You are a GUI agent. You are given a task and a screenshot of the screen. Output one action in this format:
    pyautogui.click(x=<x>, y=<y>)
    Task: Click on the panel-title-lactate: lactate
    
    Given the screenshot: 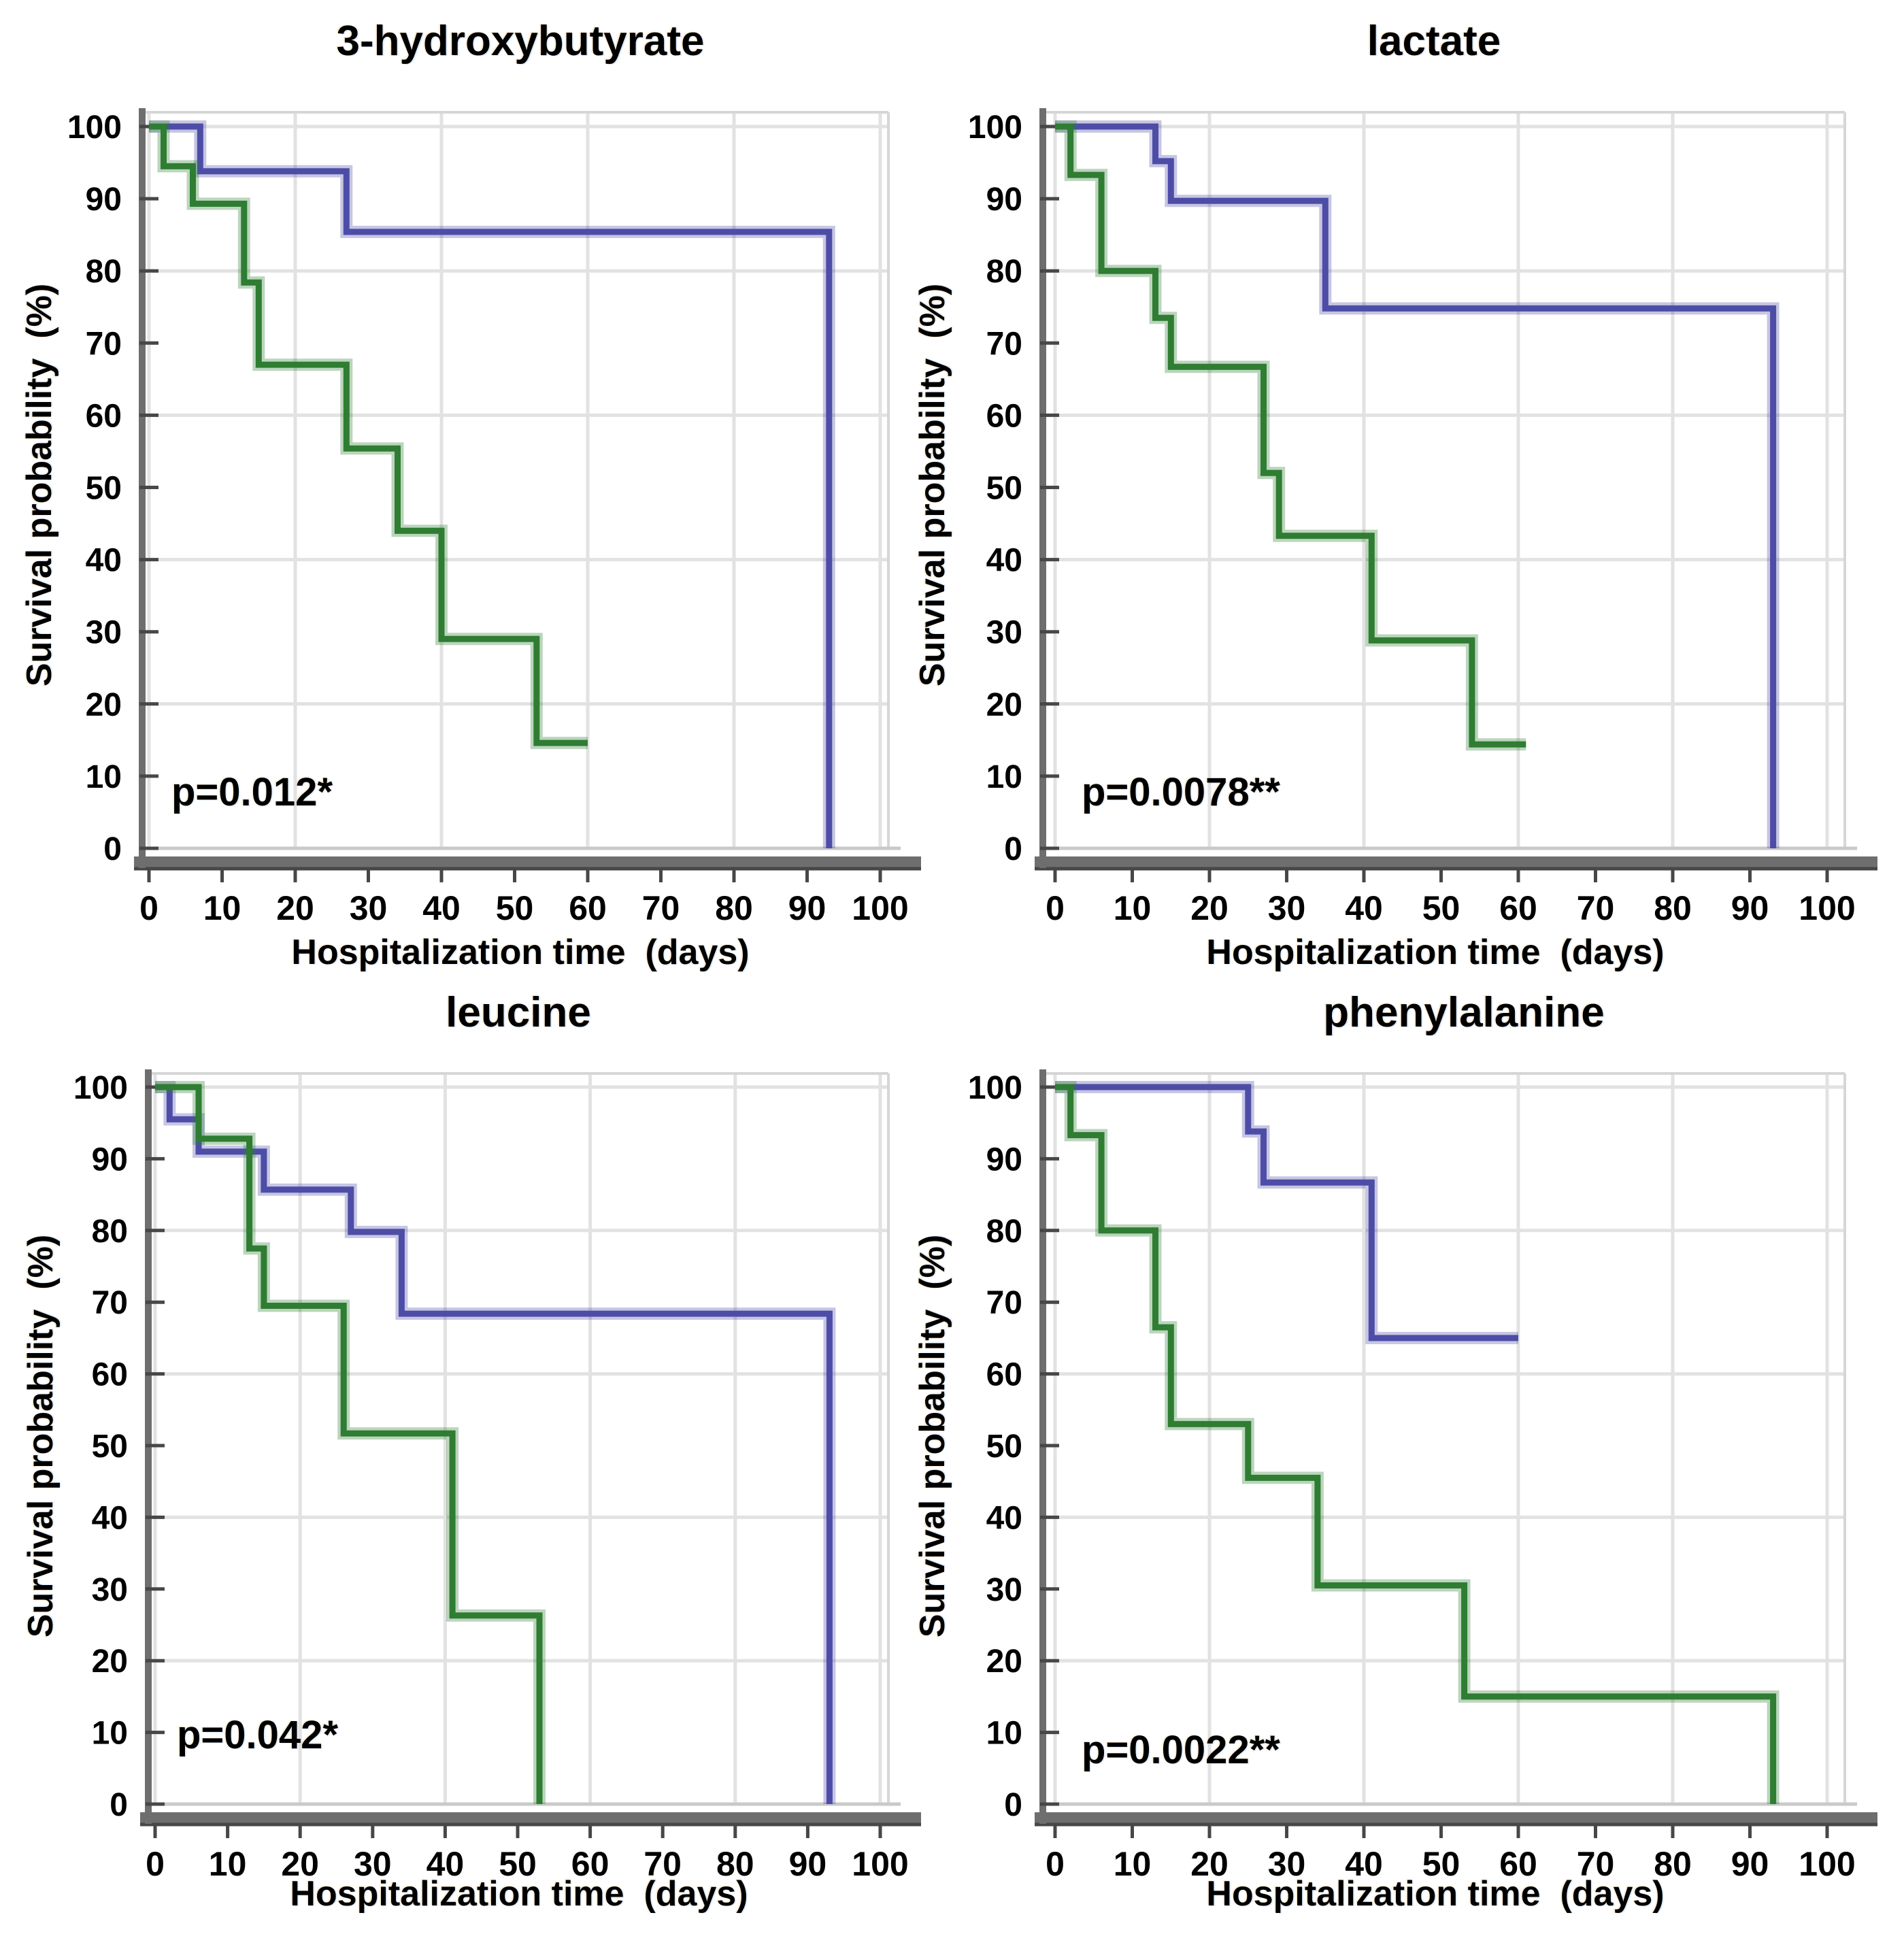 What is the action you would take?
    pyautogui.click(x=1434, y=41)
    